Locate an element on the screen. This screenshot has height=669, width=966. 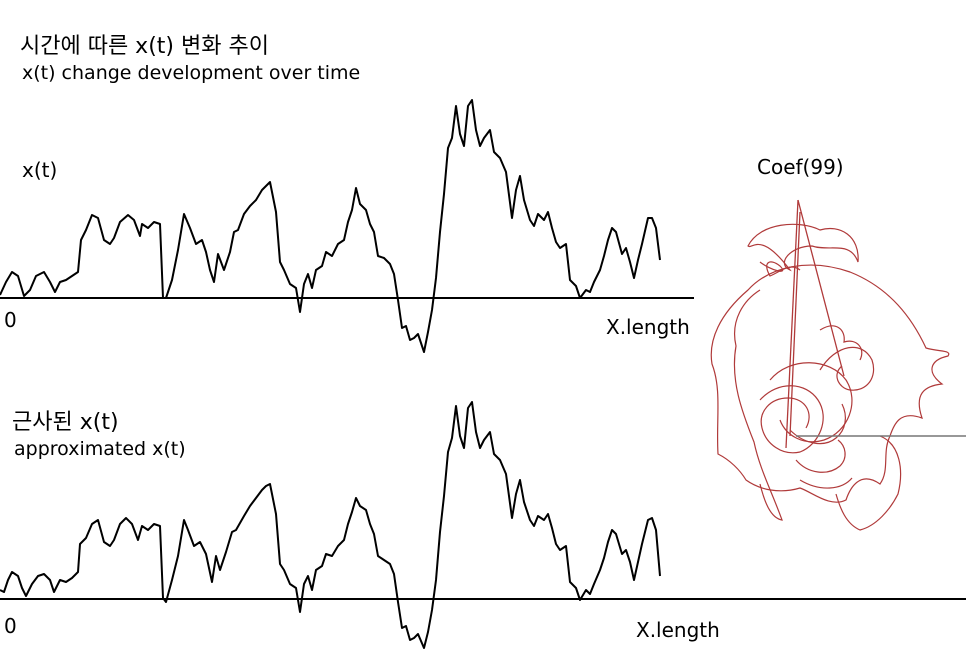
fourier-epicycle-drawing is located at coordinates (830, 377).